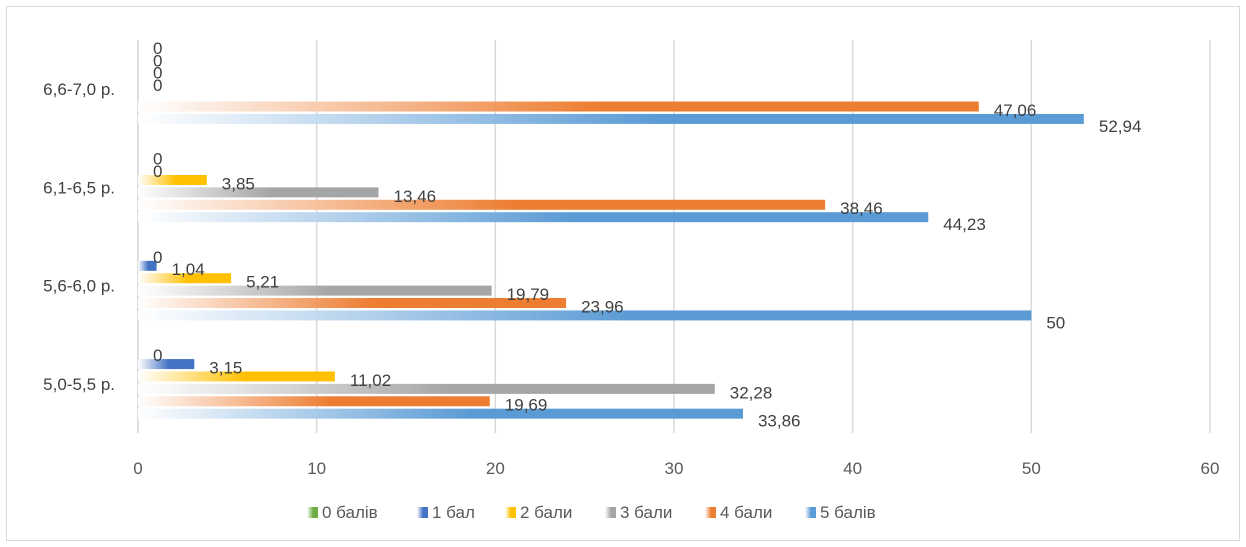 This screenshot has width=1246, height=547. I want to click on x-tick-label: 50, so click(1031, 468).